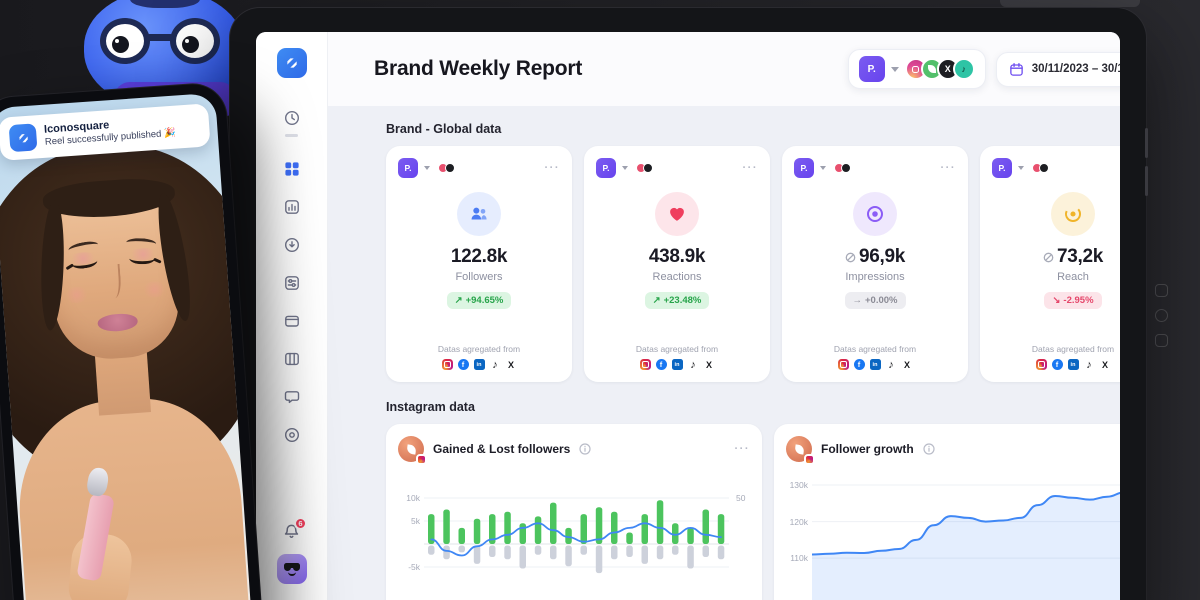 The image size is (1200, 600). I want to click on sidebar-item-analytics, so click(292, 207).